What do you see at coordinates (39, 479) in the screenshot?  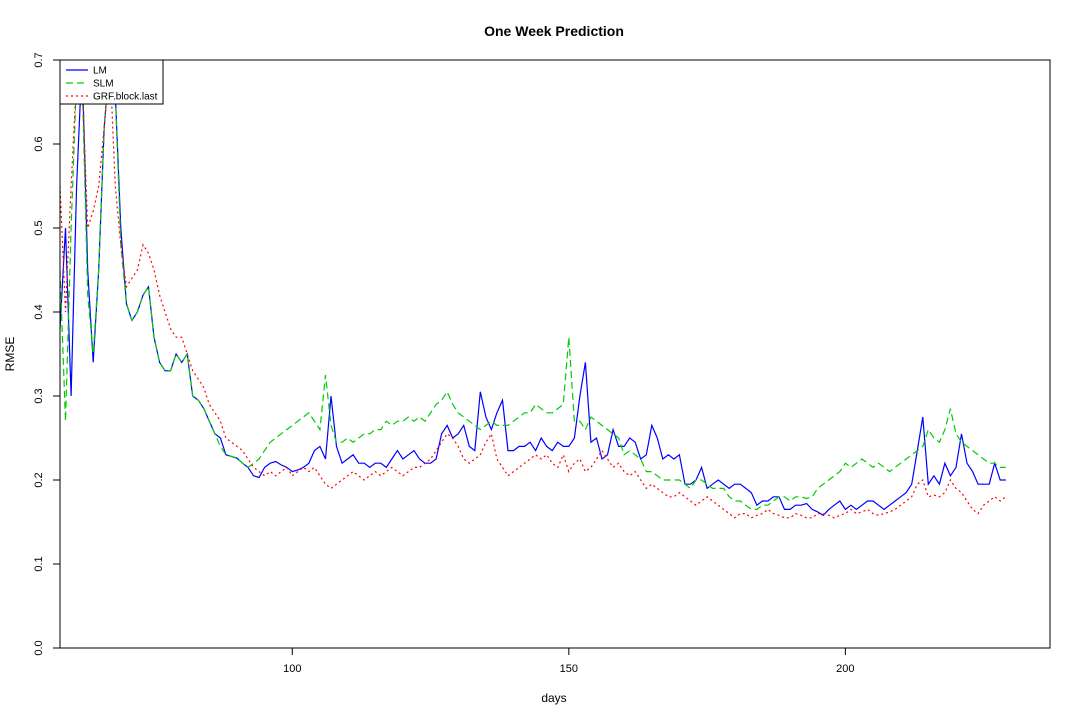 I see `y-tick-label: 0.2` at bounding box center [39, 479].